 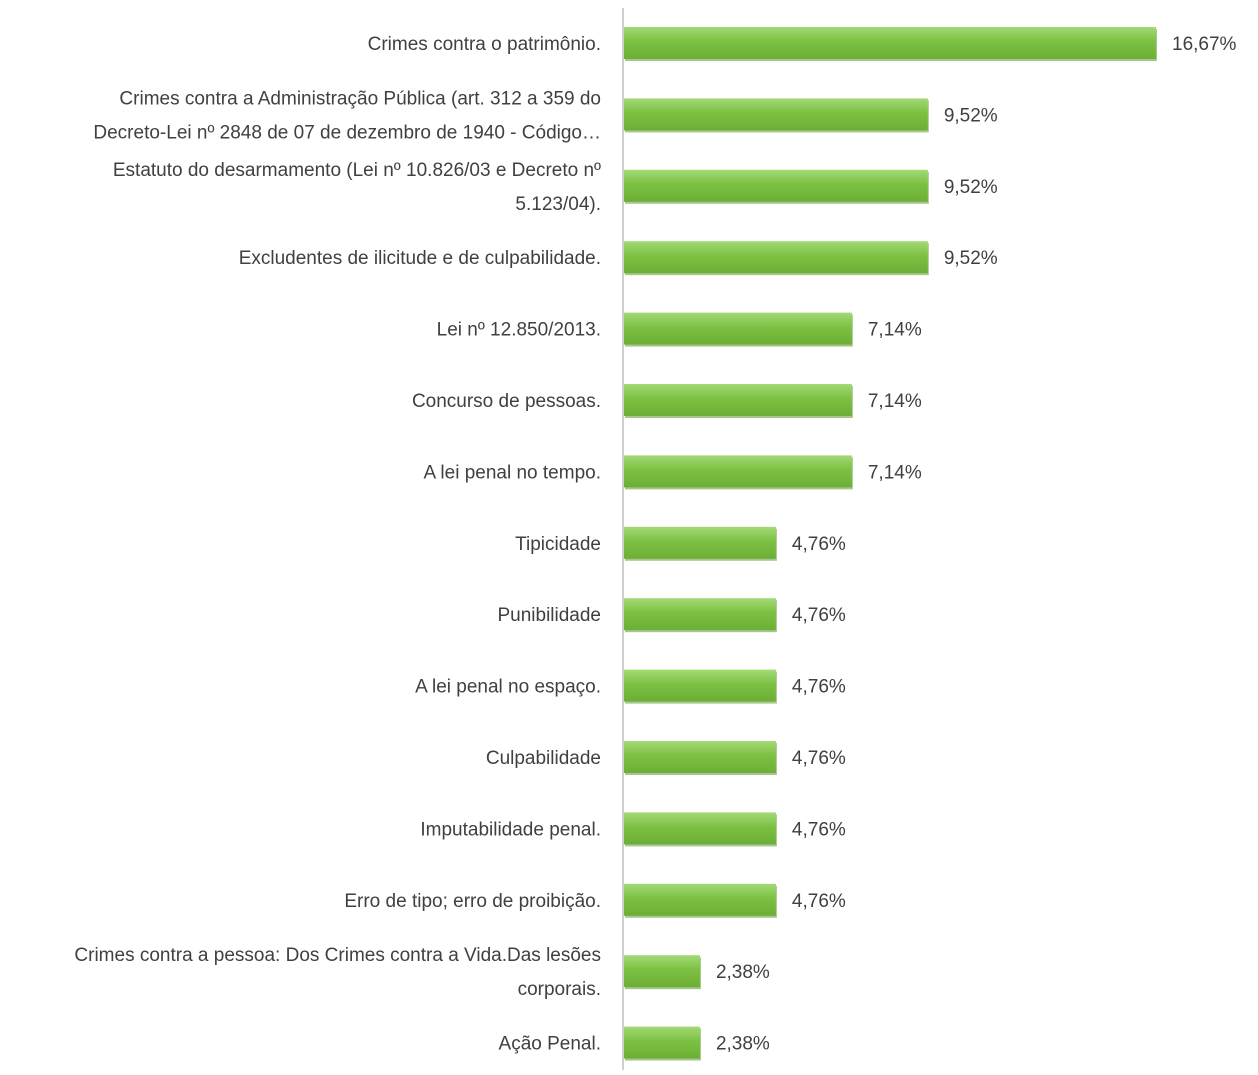 I want to click on category-label: Ação Penal., so click(x=550, y=1044).